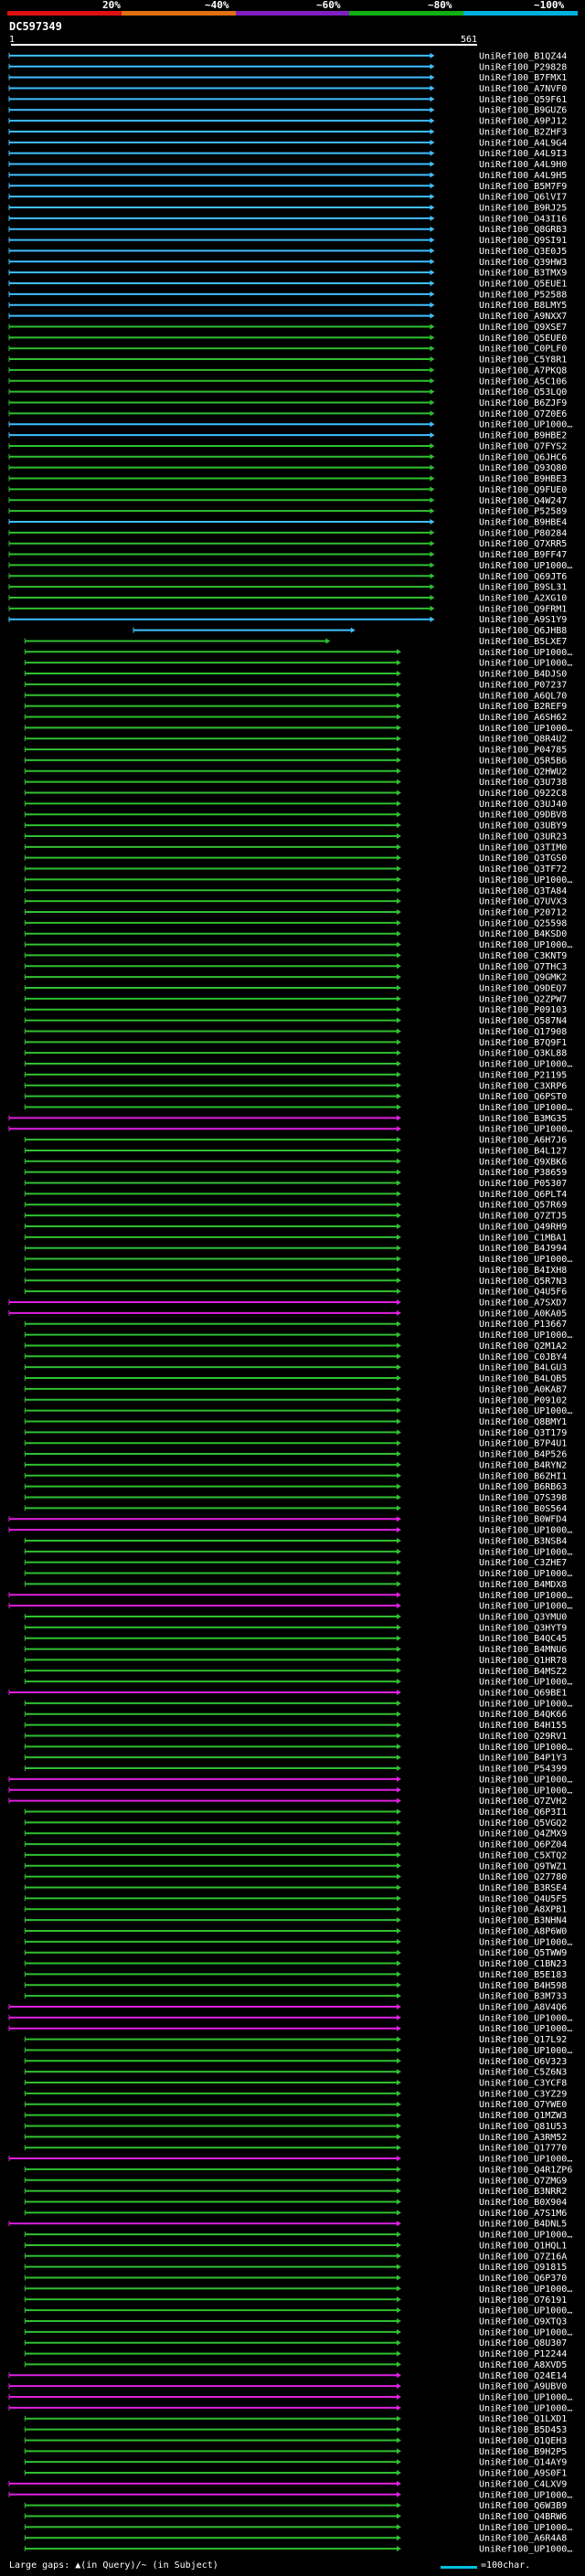  Describe the element at coordinates (523, 1238) in the screenshot. I see `hit-label: UniRef100_C1MBA1` at that location.